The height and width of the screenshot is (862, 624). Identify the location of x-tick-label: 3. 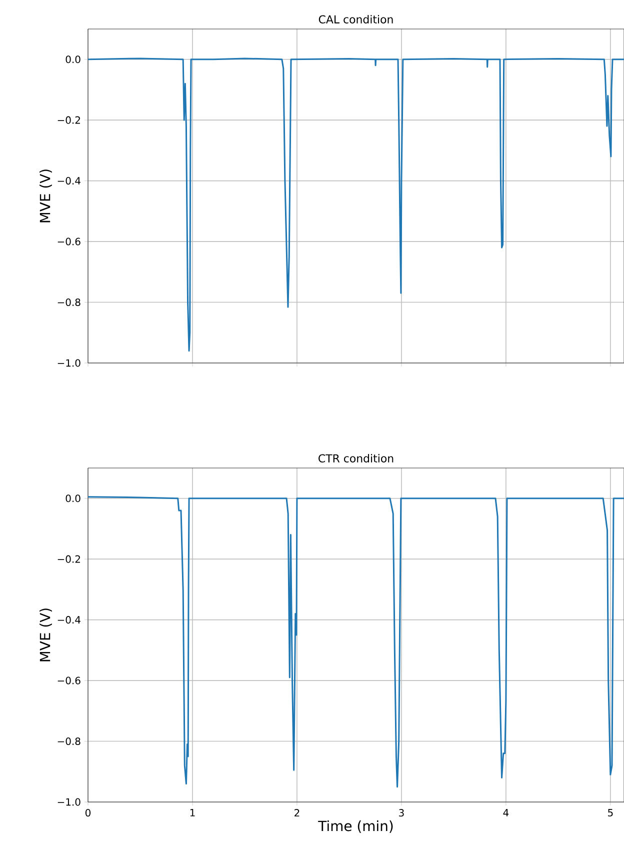
(401, 813).